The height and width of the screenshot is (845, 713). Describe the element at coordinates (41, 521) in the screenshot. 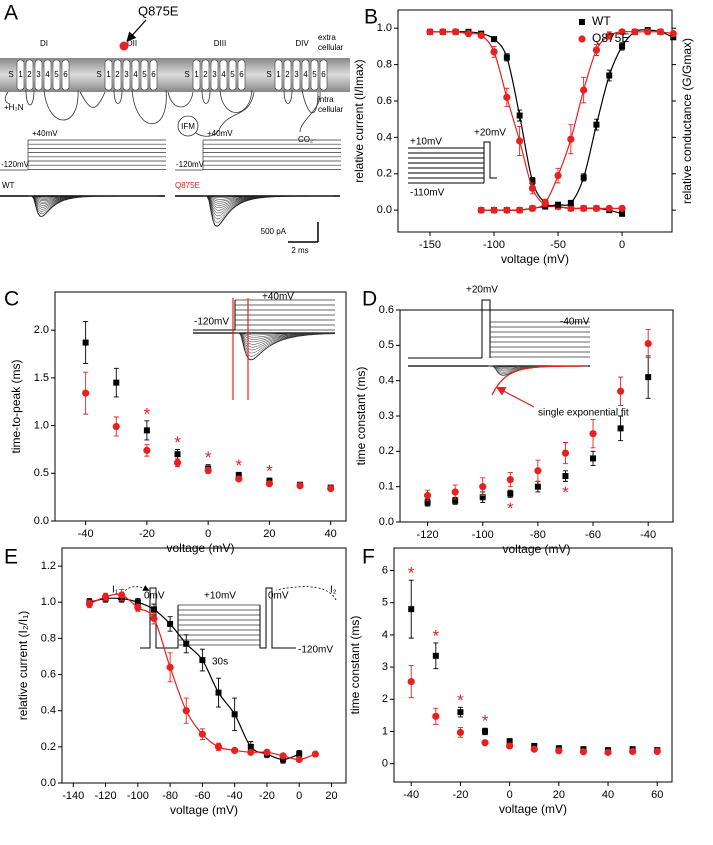

I see `y-tick-label: 0.0` at that location.